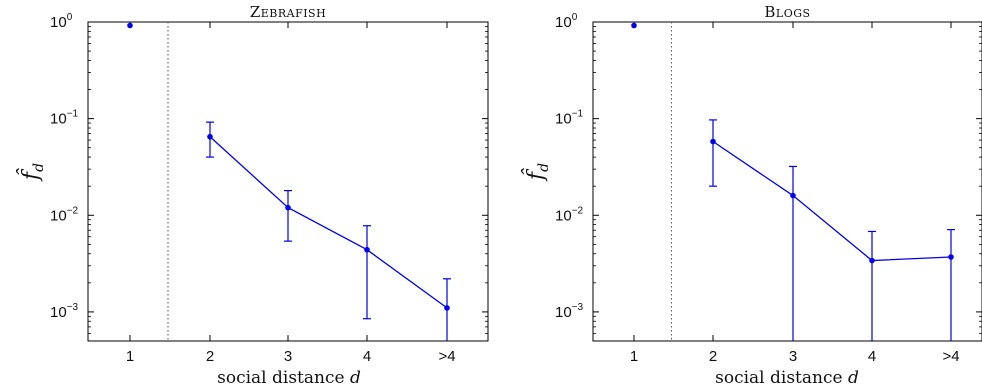  What do you see at coordinates (787, 12) in the screenshot?
I see `chart-title: Blogs` at bounding box center [787, 12].